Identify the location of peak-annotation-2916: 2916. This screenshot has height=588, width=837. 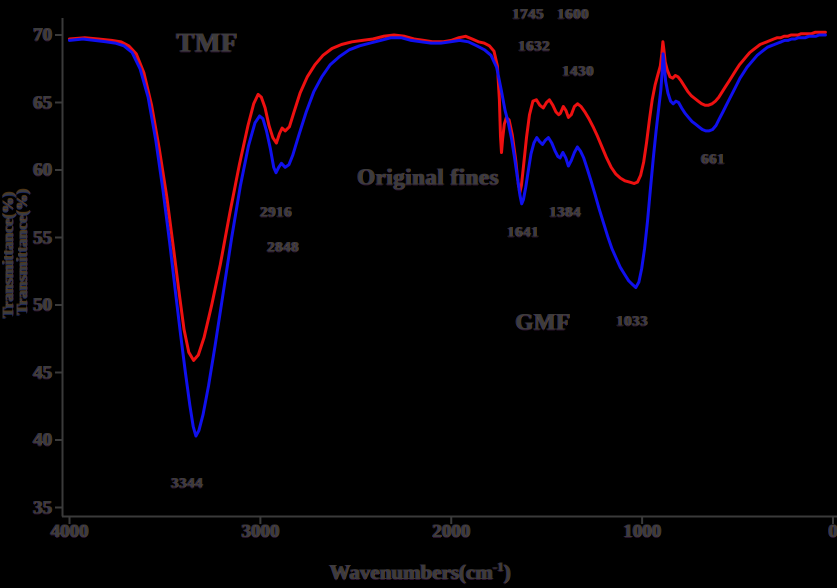
(276, 212).